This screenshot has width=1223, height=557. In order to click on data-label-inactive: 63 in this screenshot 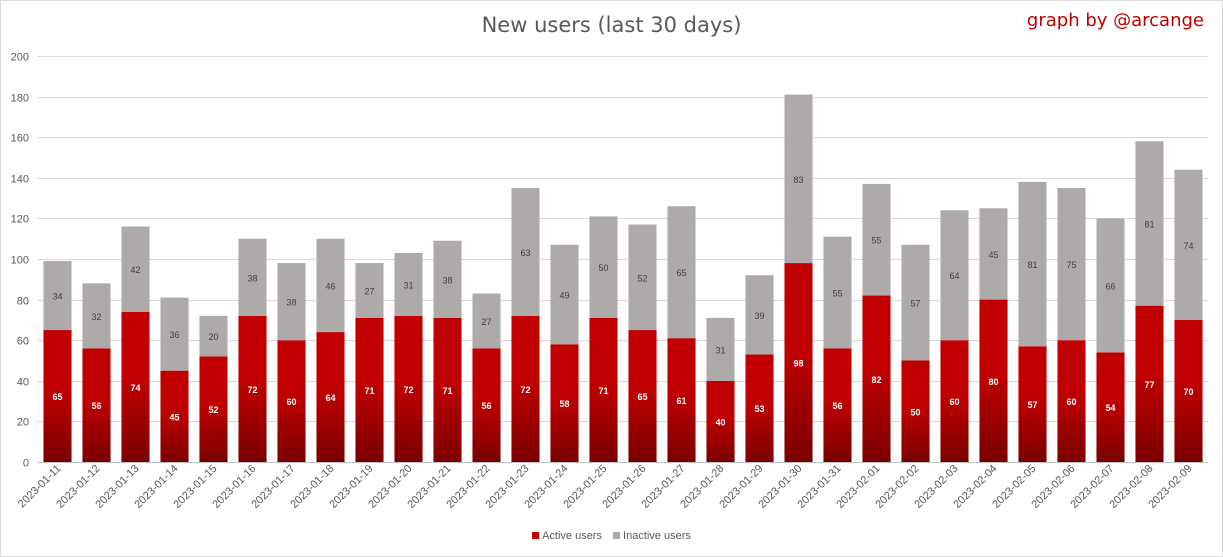, I will do `click(525, 253)`.